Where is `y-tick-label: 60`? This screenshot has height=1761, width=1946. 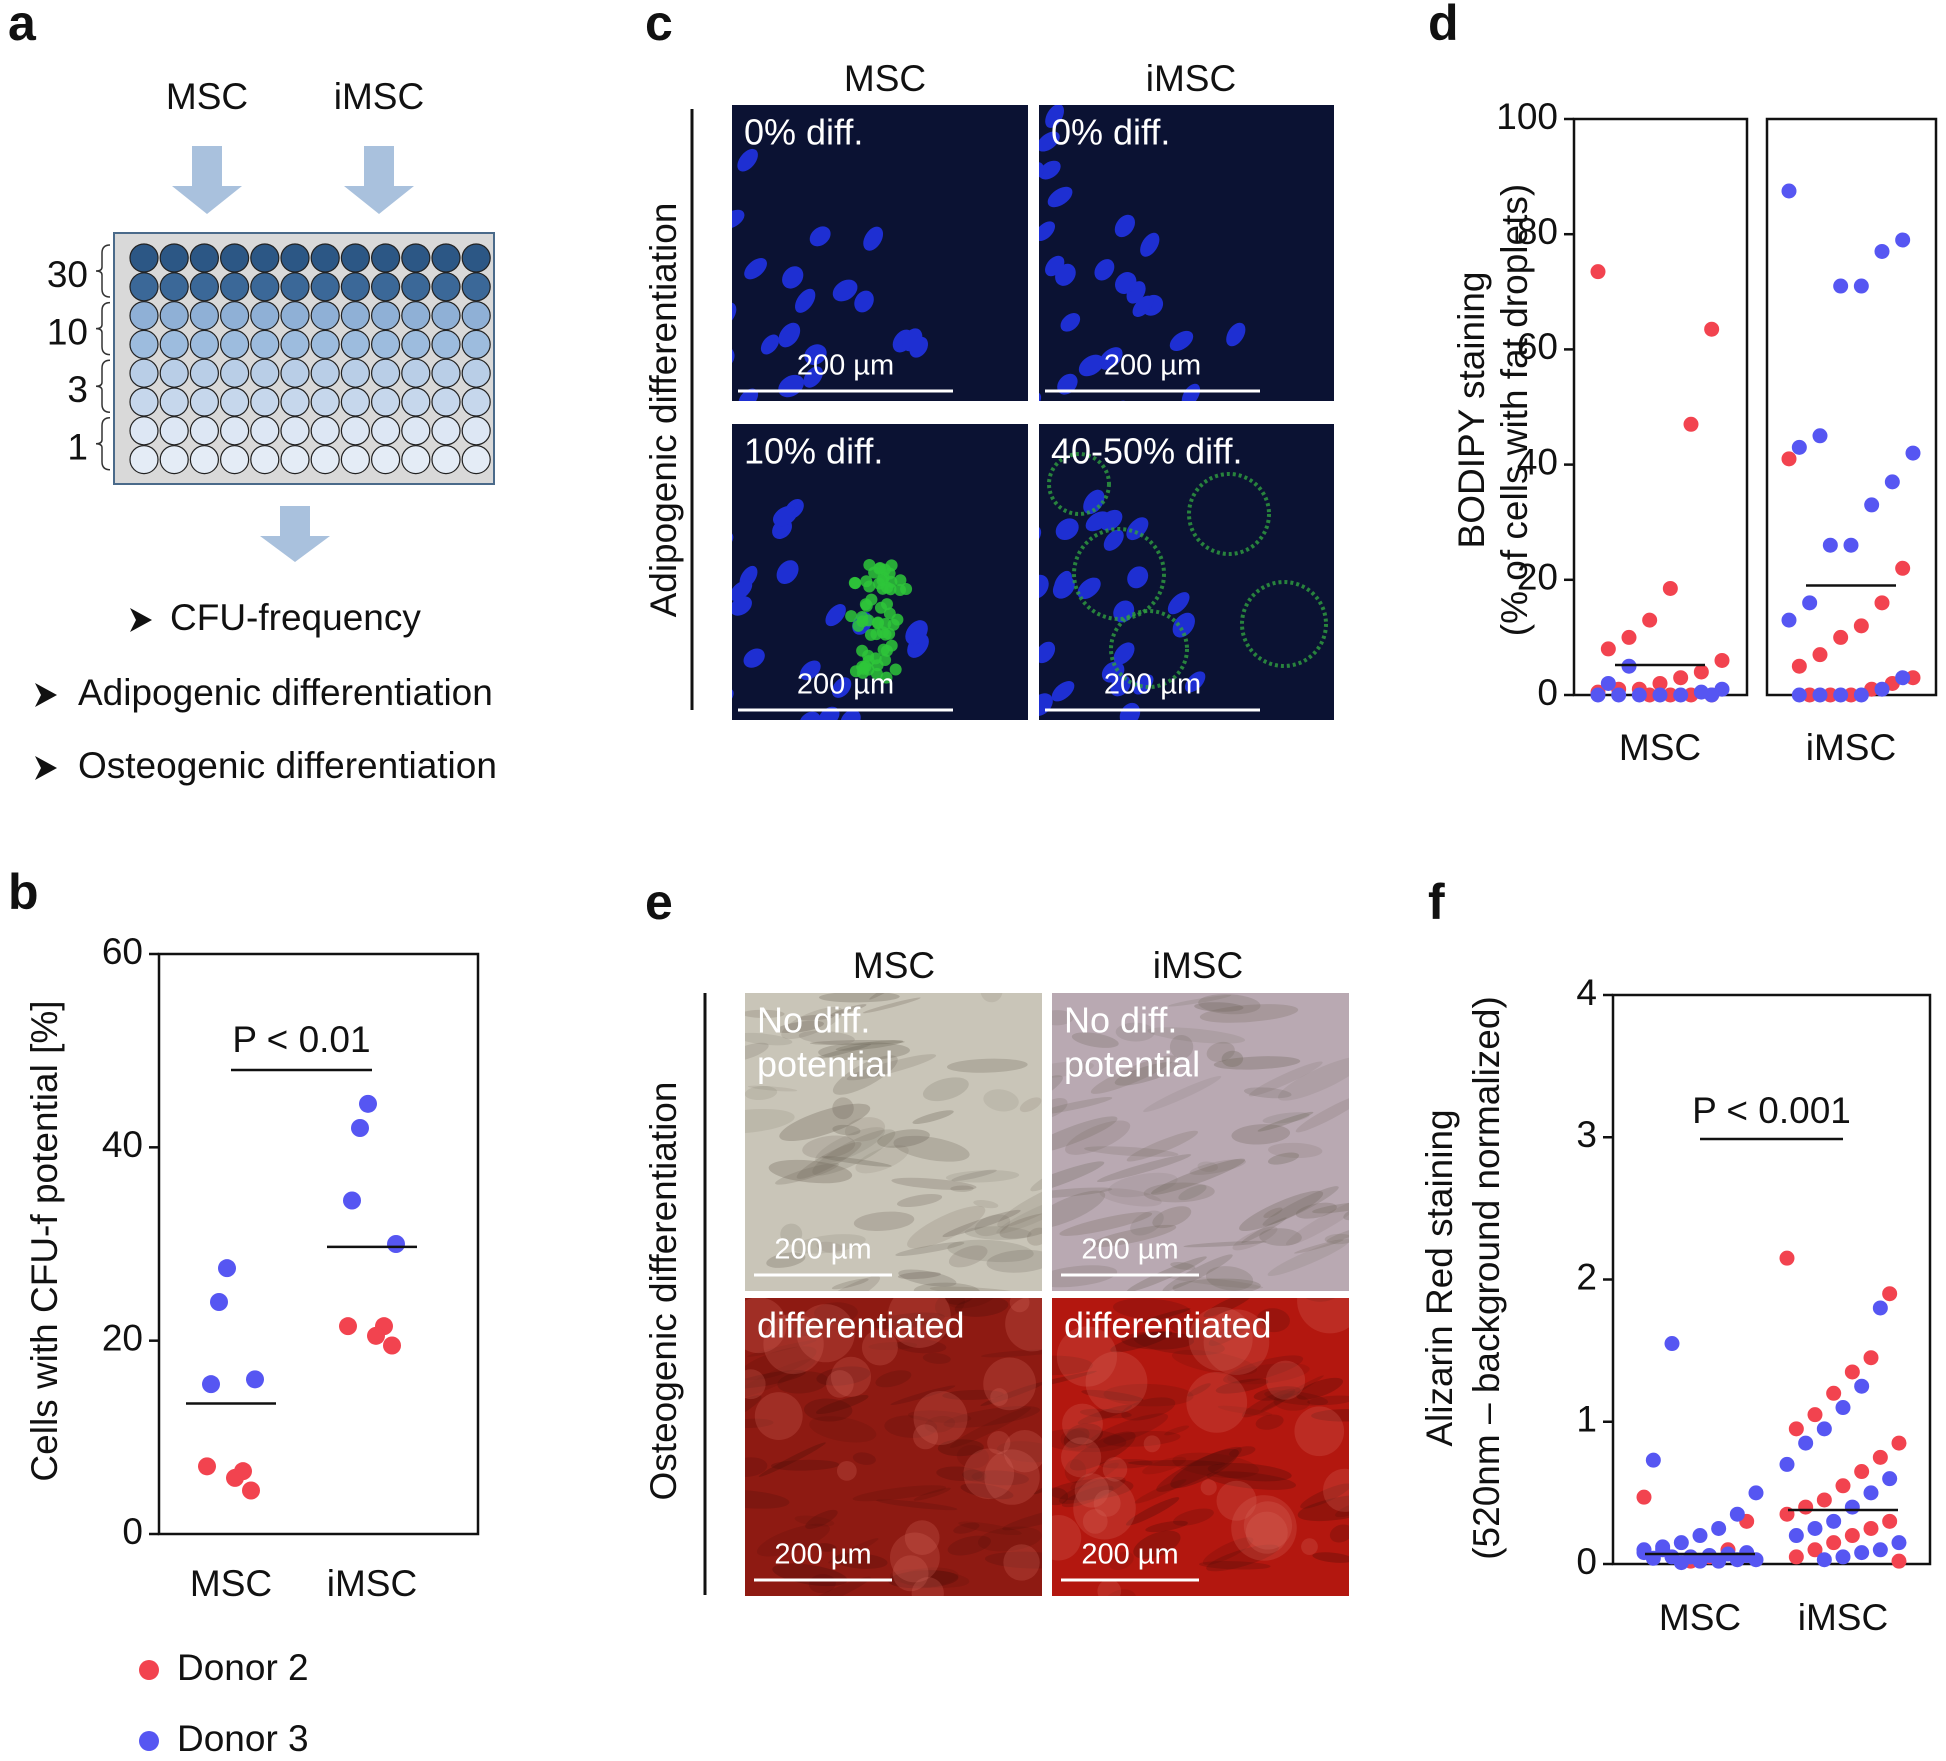
y-tick-label: 60 is located at coordinates (122, 951).